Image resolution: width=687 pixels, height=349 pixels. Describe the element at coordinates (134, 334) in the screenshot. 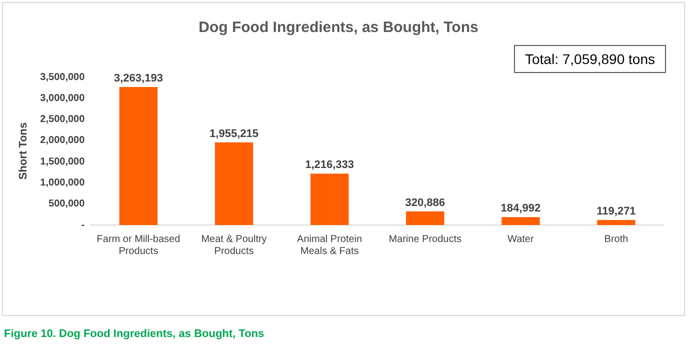

I see `caption: Figure 10. Dog Food Ingredients, as Bought, Tons` at that location.